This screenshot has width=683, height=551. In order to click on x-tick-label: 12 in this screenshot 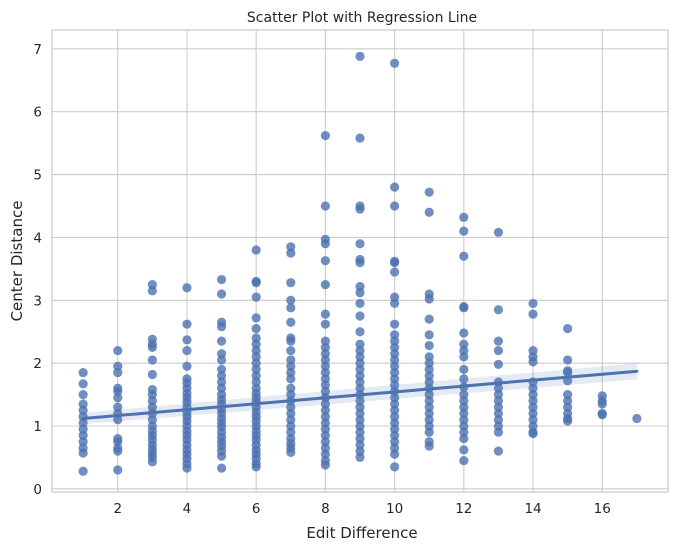, I will do `click(463, 509)`.